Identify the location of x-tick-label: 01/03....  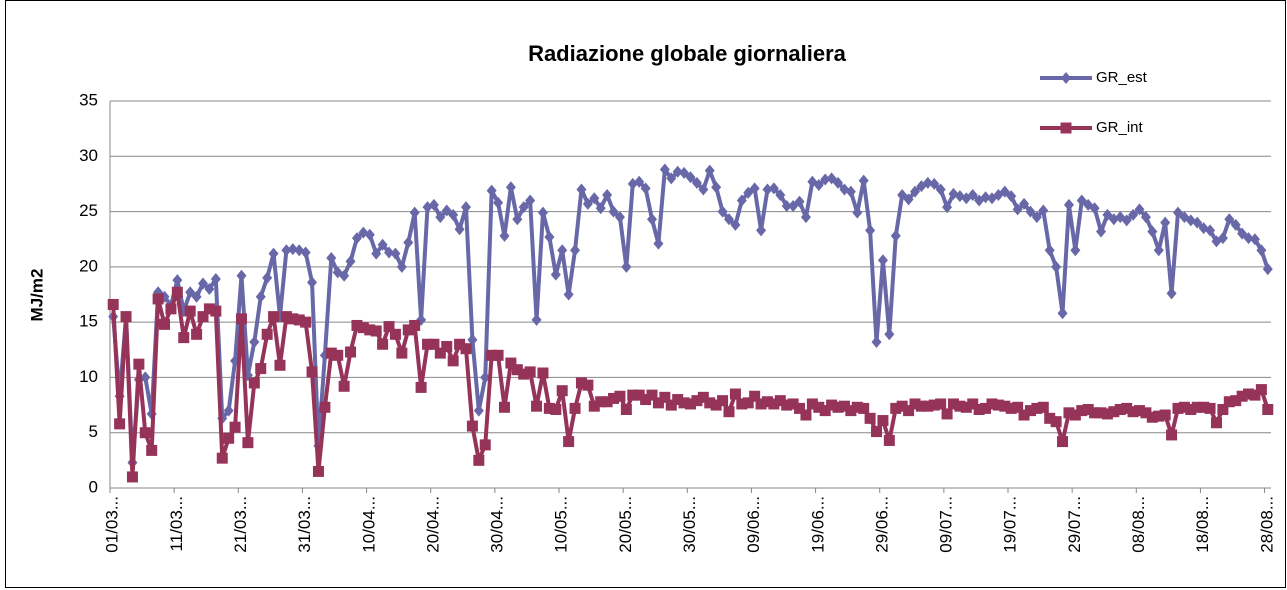
(112, 524).